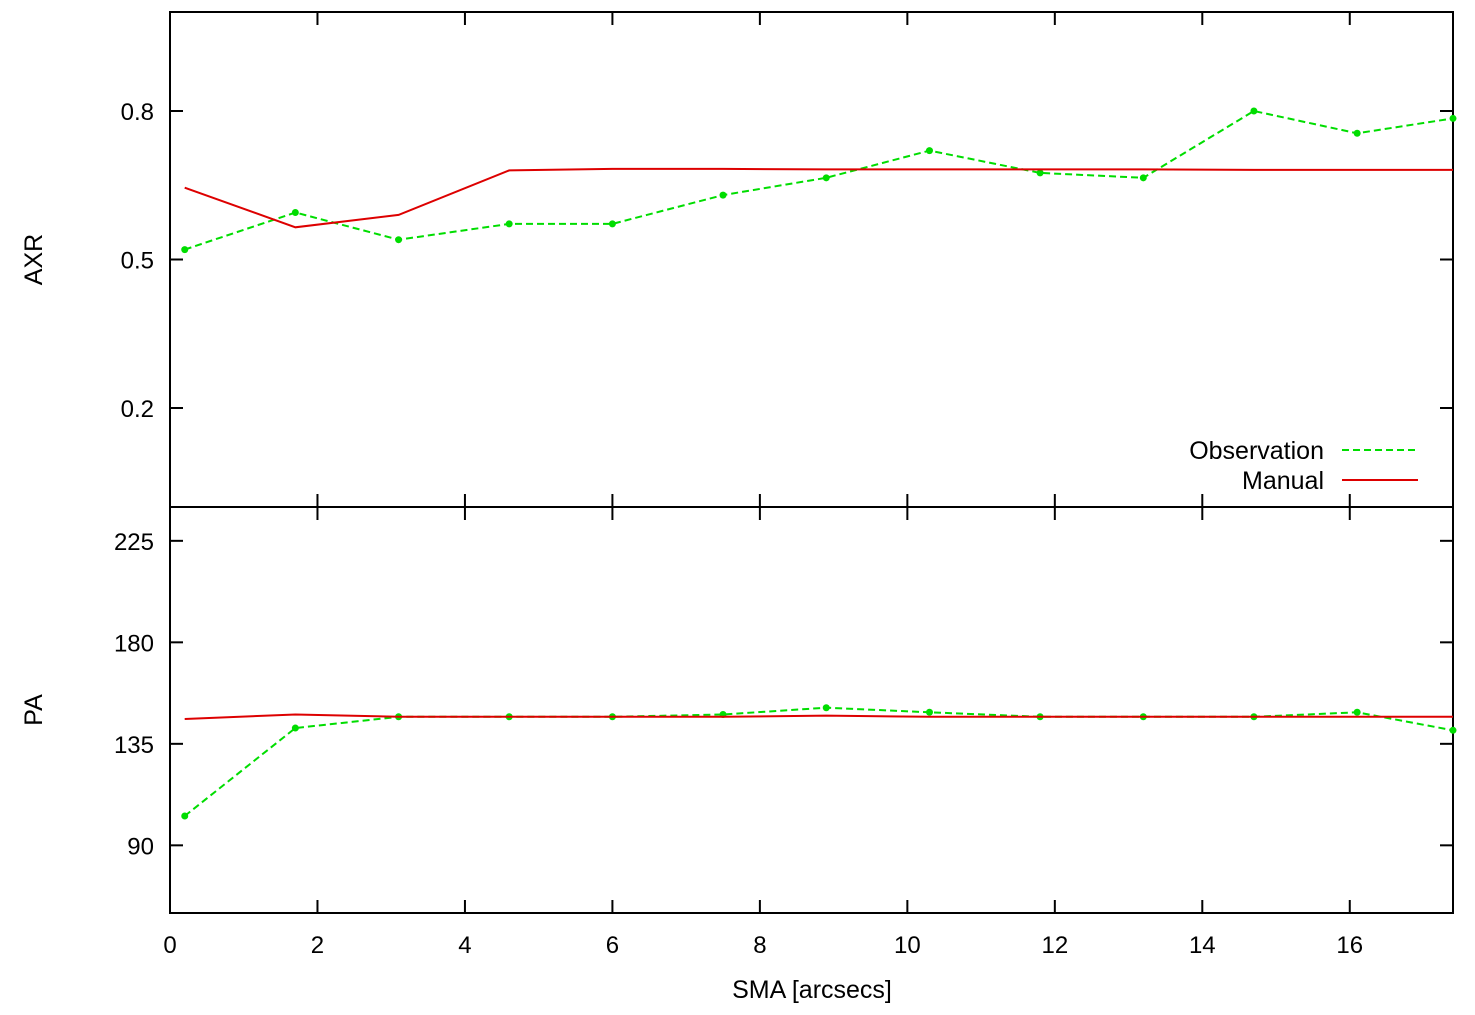 Image resolution: width=1475 pixels, height=1015 pixels. Describe the element at coordinates (134, 745) in the screenshot. I see `y-tick-label: 135` at that location.